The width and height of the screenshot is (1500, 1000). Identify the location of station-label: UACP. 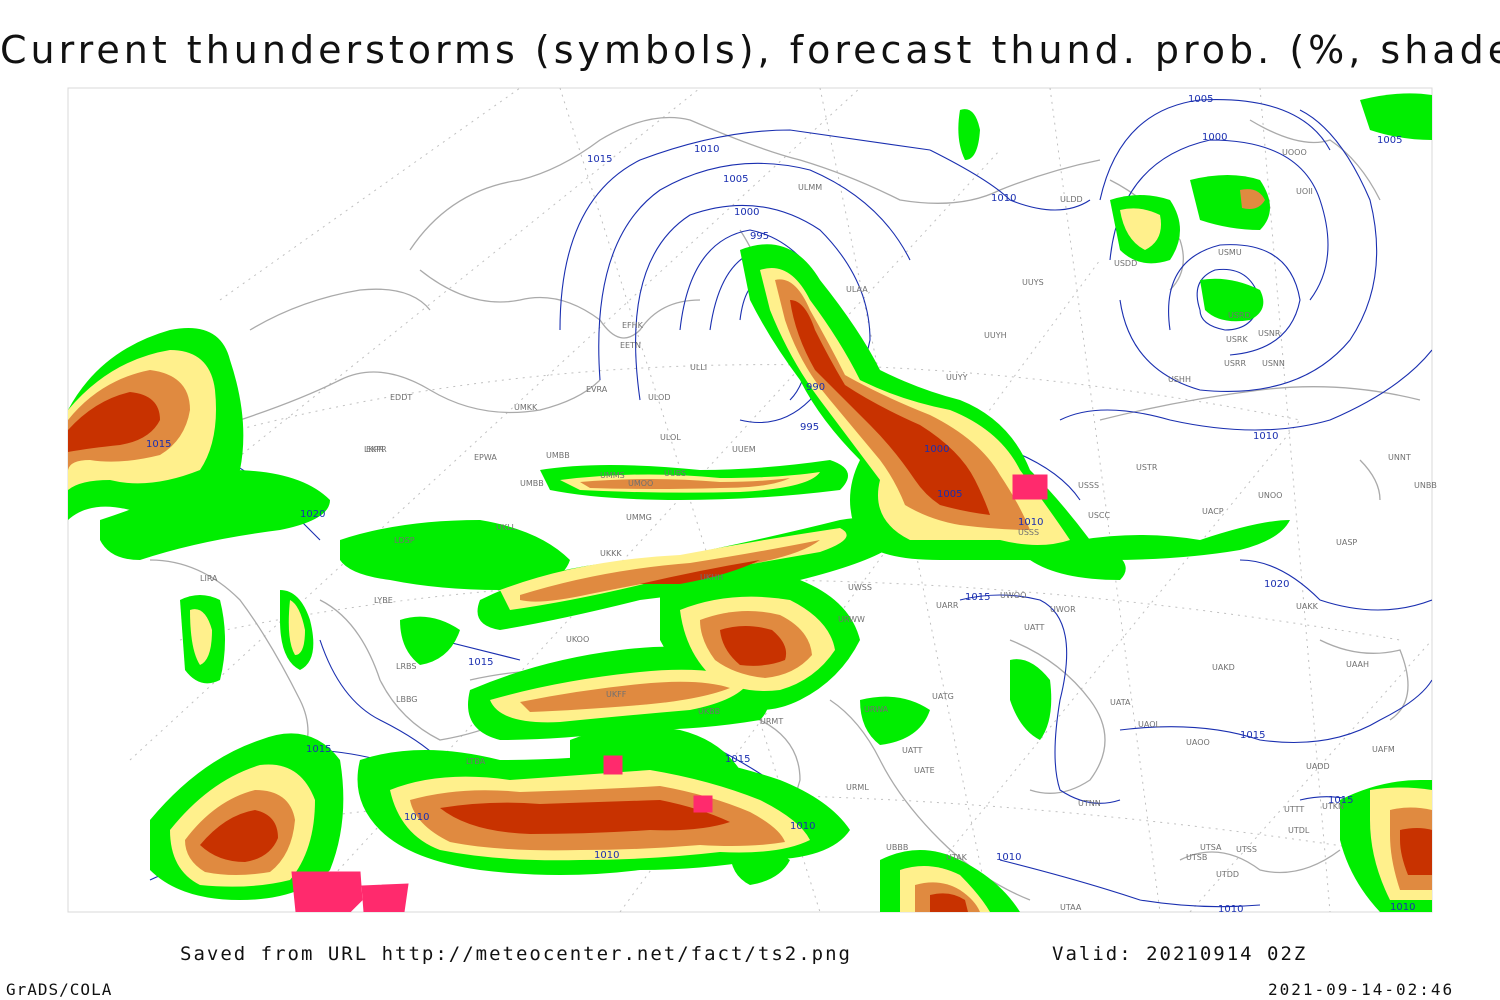
(1213, 511).